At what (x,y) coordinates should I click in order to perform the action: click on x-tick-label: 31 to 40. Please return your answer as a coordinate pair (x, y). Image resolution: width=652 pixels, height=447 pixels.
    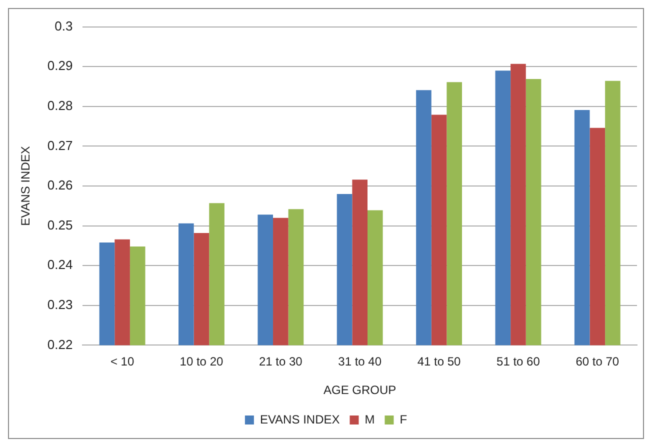
    Looking at the image, I should click on (360, 361).